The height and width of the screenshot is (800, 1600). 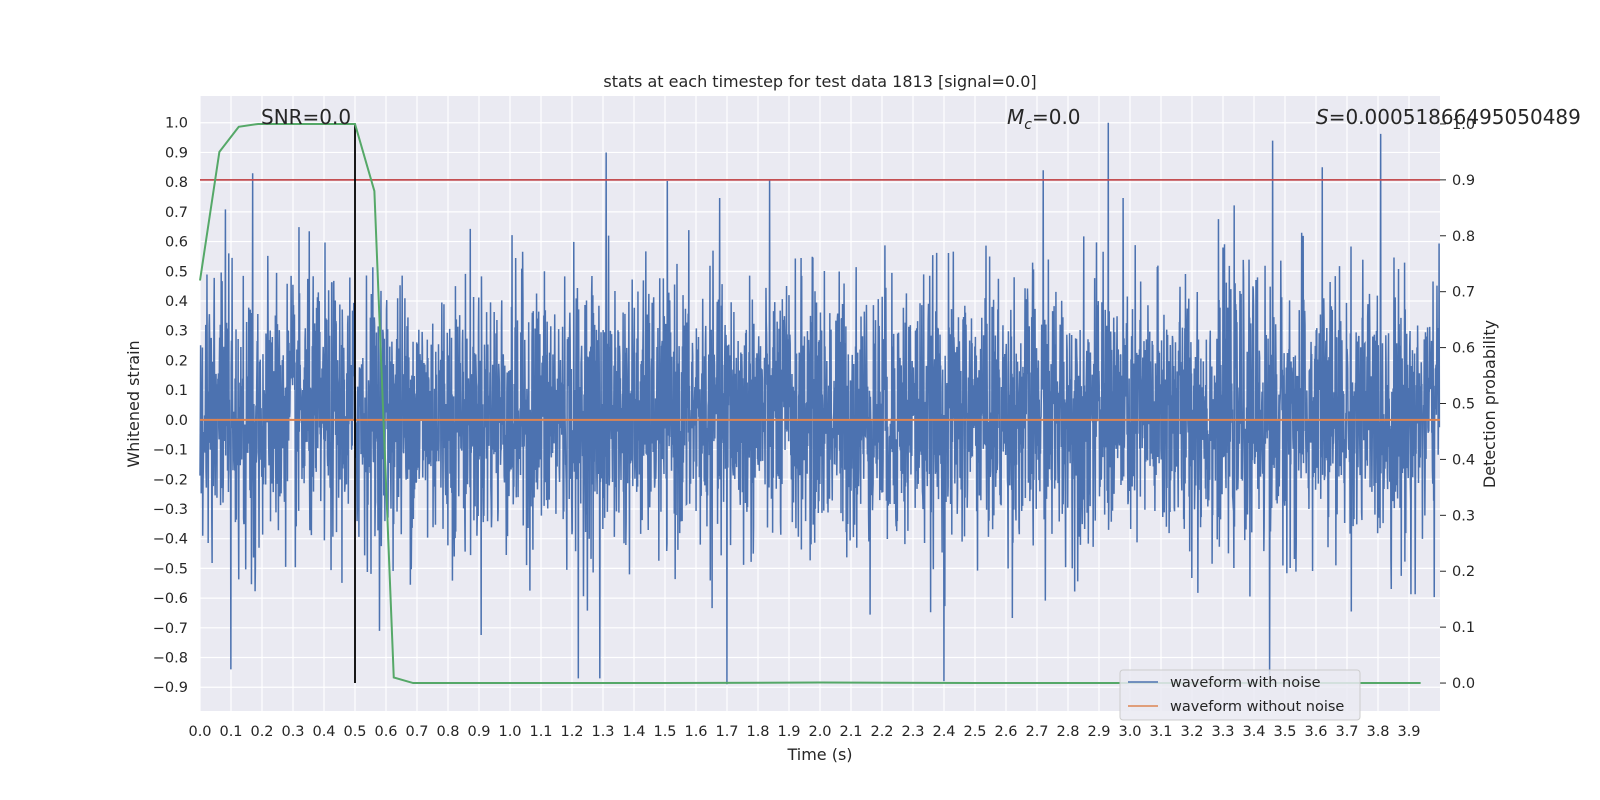 What do you see at coordinates (170, 659) in the screenshot?
I see `y-tick-label: −0.8` at bounding box center [170, 659].